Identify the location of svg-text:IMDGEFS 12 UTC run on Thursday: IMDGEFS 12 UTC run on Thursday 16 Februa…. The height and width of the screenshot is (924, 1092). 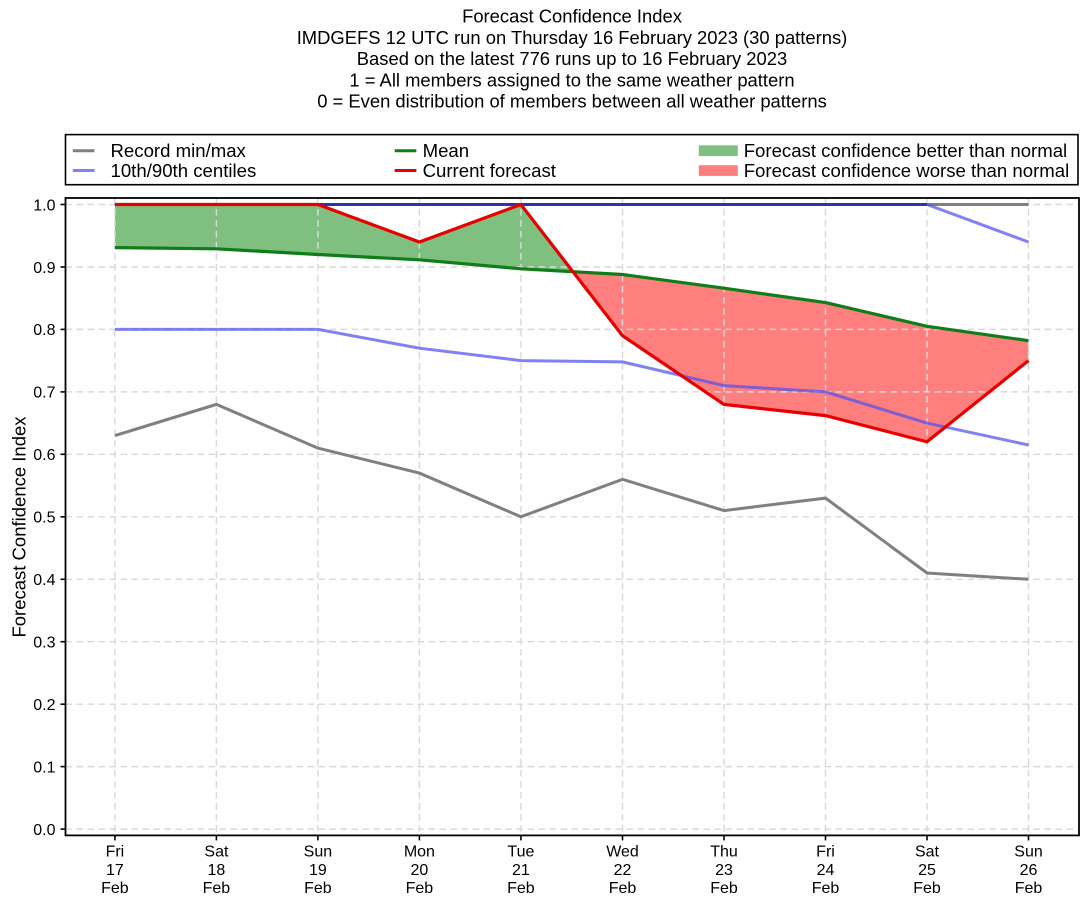
(572, 37).